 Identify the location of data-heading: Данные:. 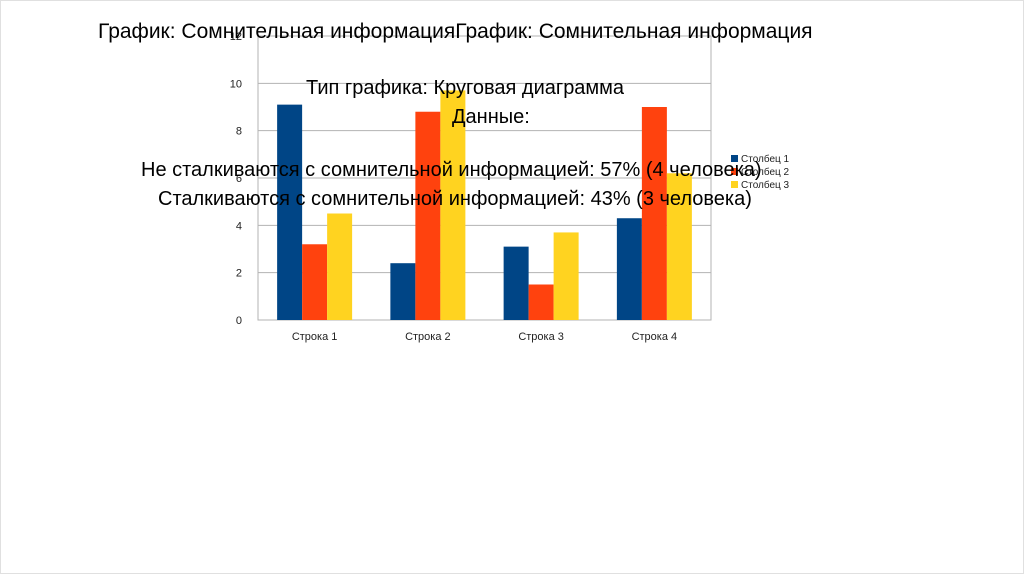
(491, 117).